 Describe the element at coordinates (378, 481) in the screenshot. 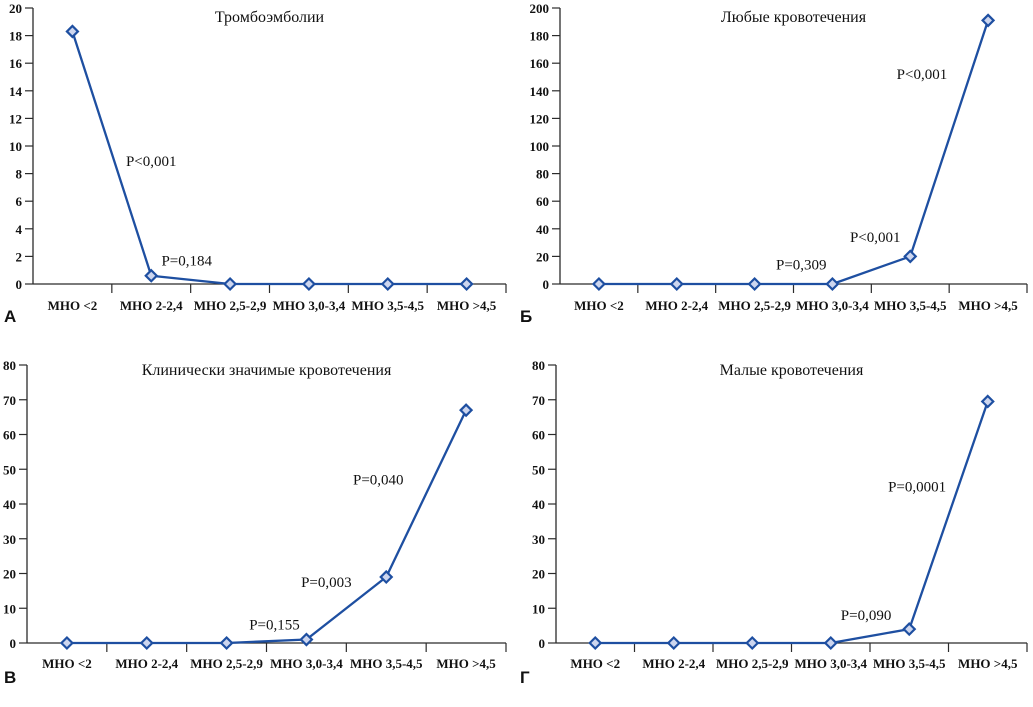

I see `p-value-annotation: P=0,040` at that location.